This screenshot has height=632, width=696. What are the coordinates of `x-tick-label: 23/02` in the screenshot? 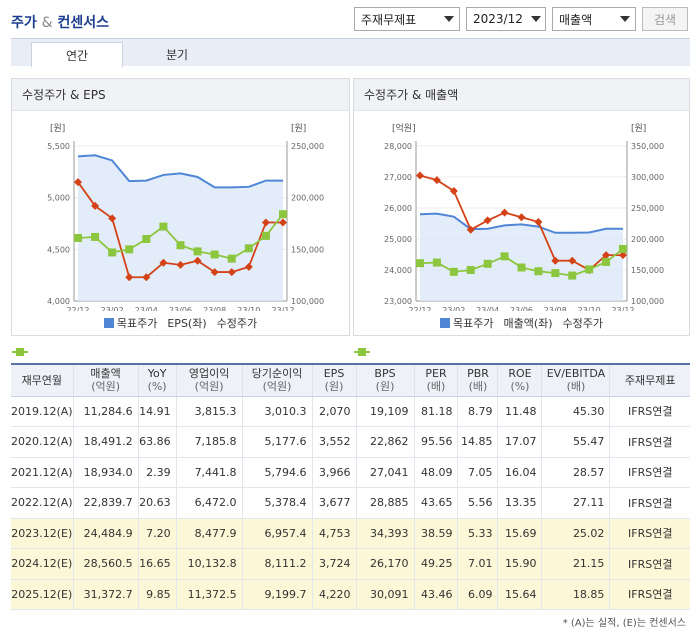 It's located at (453, 308).